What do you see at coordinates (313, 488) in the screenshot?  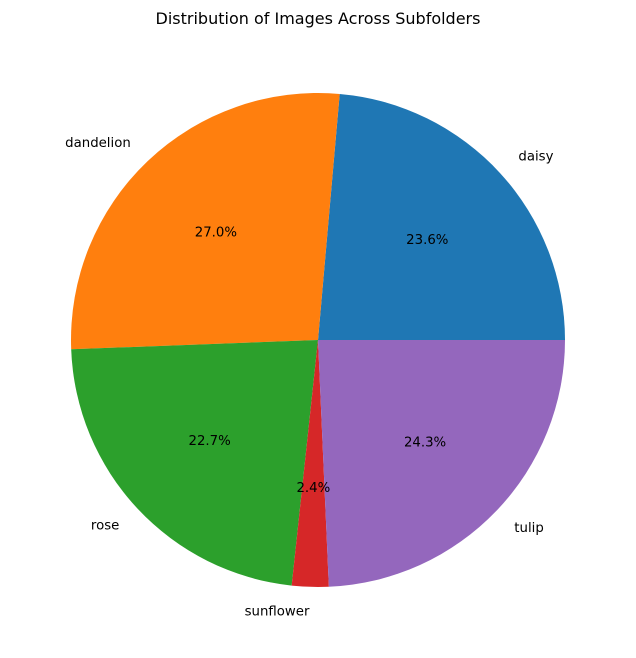 I see `slice-pct-sunflower: 2.4%` at bounding box center [313, 488].